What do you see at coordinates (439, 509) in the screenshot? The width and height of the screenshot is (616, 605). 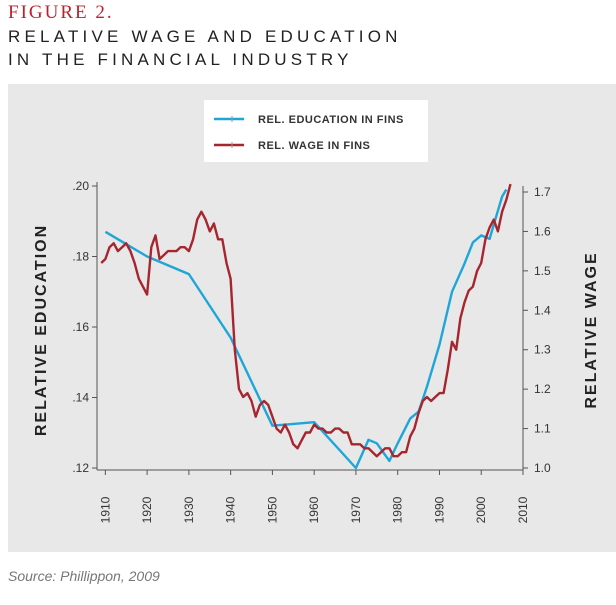 I see `x-tick-label: 1990` at bounding box center [439, 509].